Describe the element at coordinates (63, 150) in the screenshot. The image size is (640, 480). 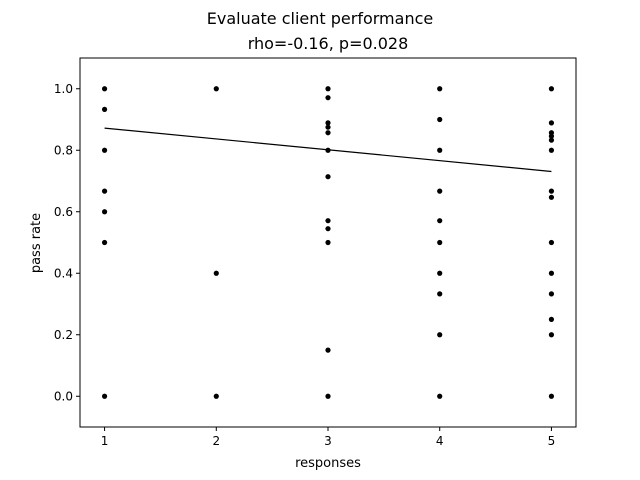
I see `y-tick-label: 0.8` at that location.